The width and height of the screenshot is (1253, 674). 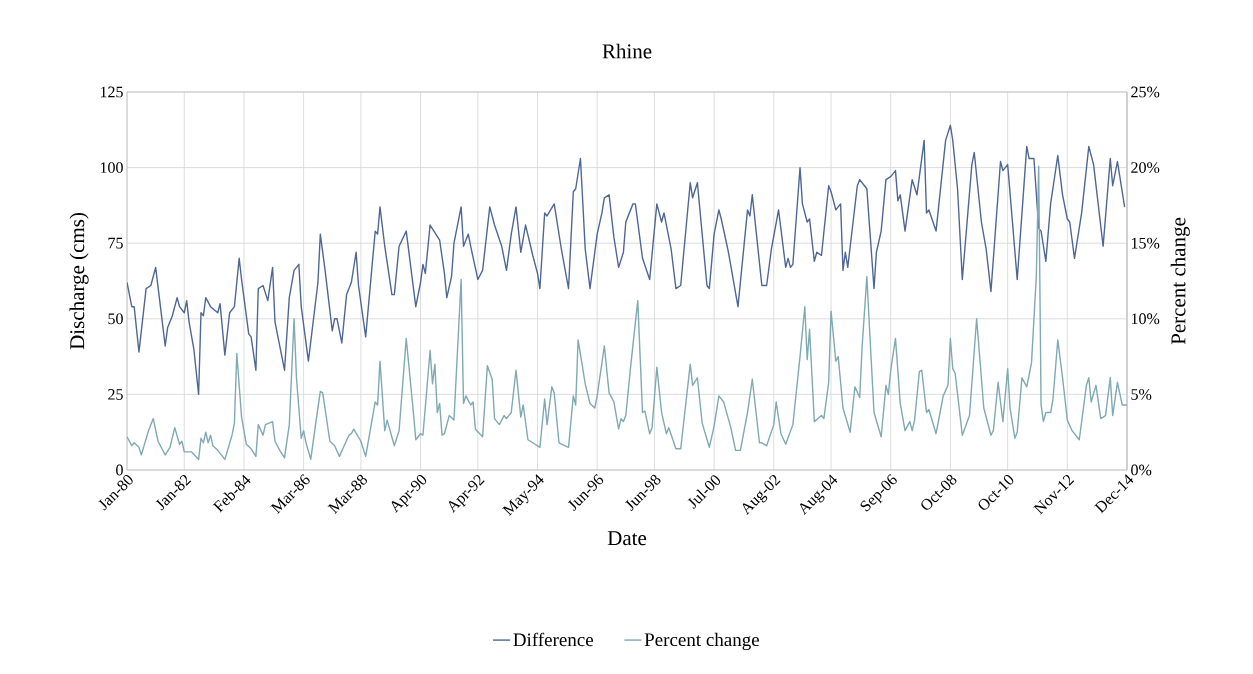 What do you see at coordinates (115, 394) in the screenshot?
I see `y-tick-label: 25` at bounding box center [115, 394].